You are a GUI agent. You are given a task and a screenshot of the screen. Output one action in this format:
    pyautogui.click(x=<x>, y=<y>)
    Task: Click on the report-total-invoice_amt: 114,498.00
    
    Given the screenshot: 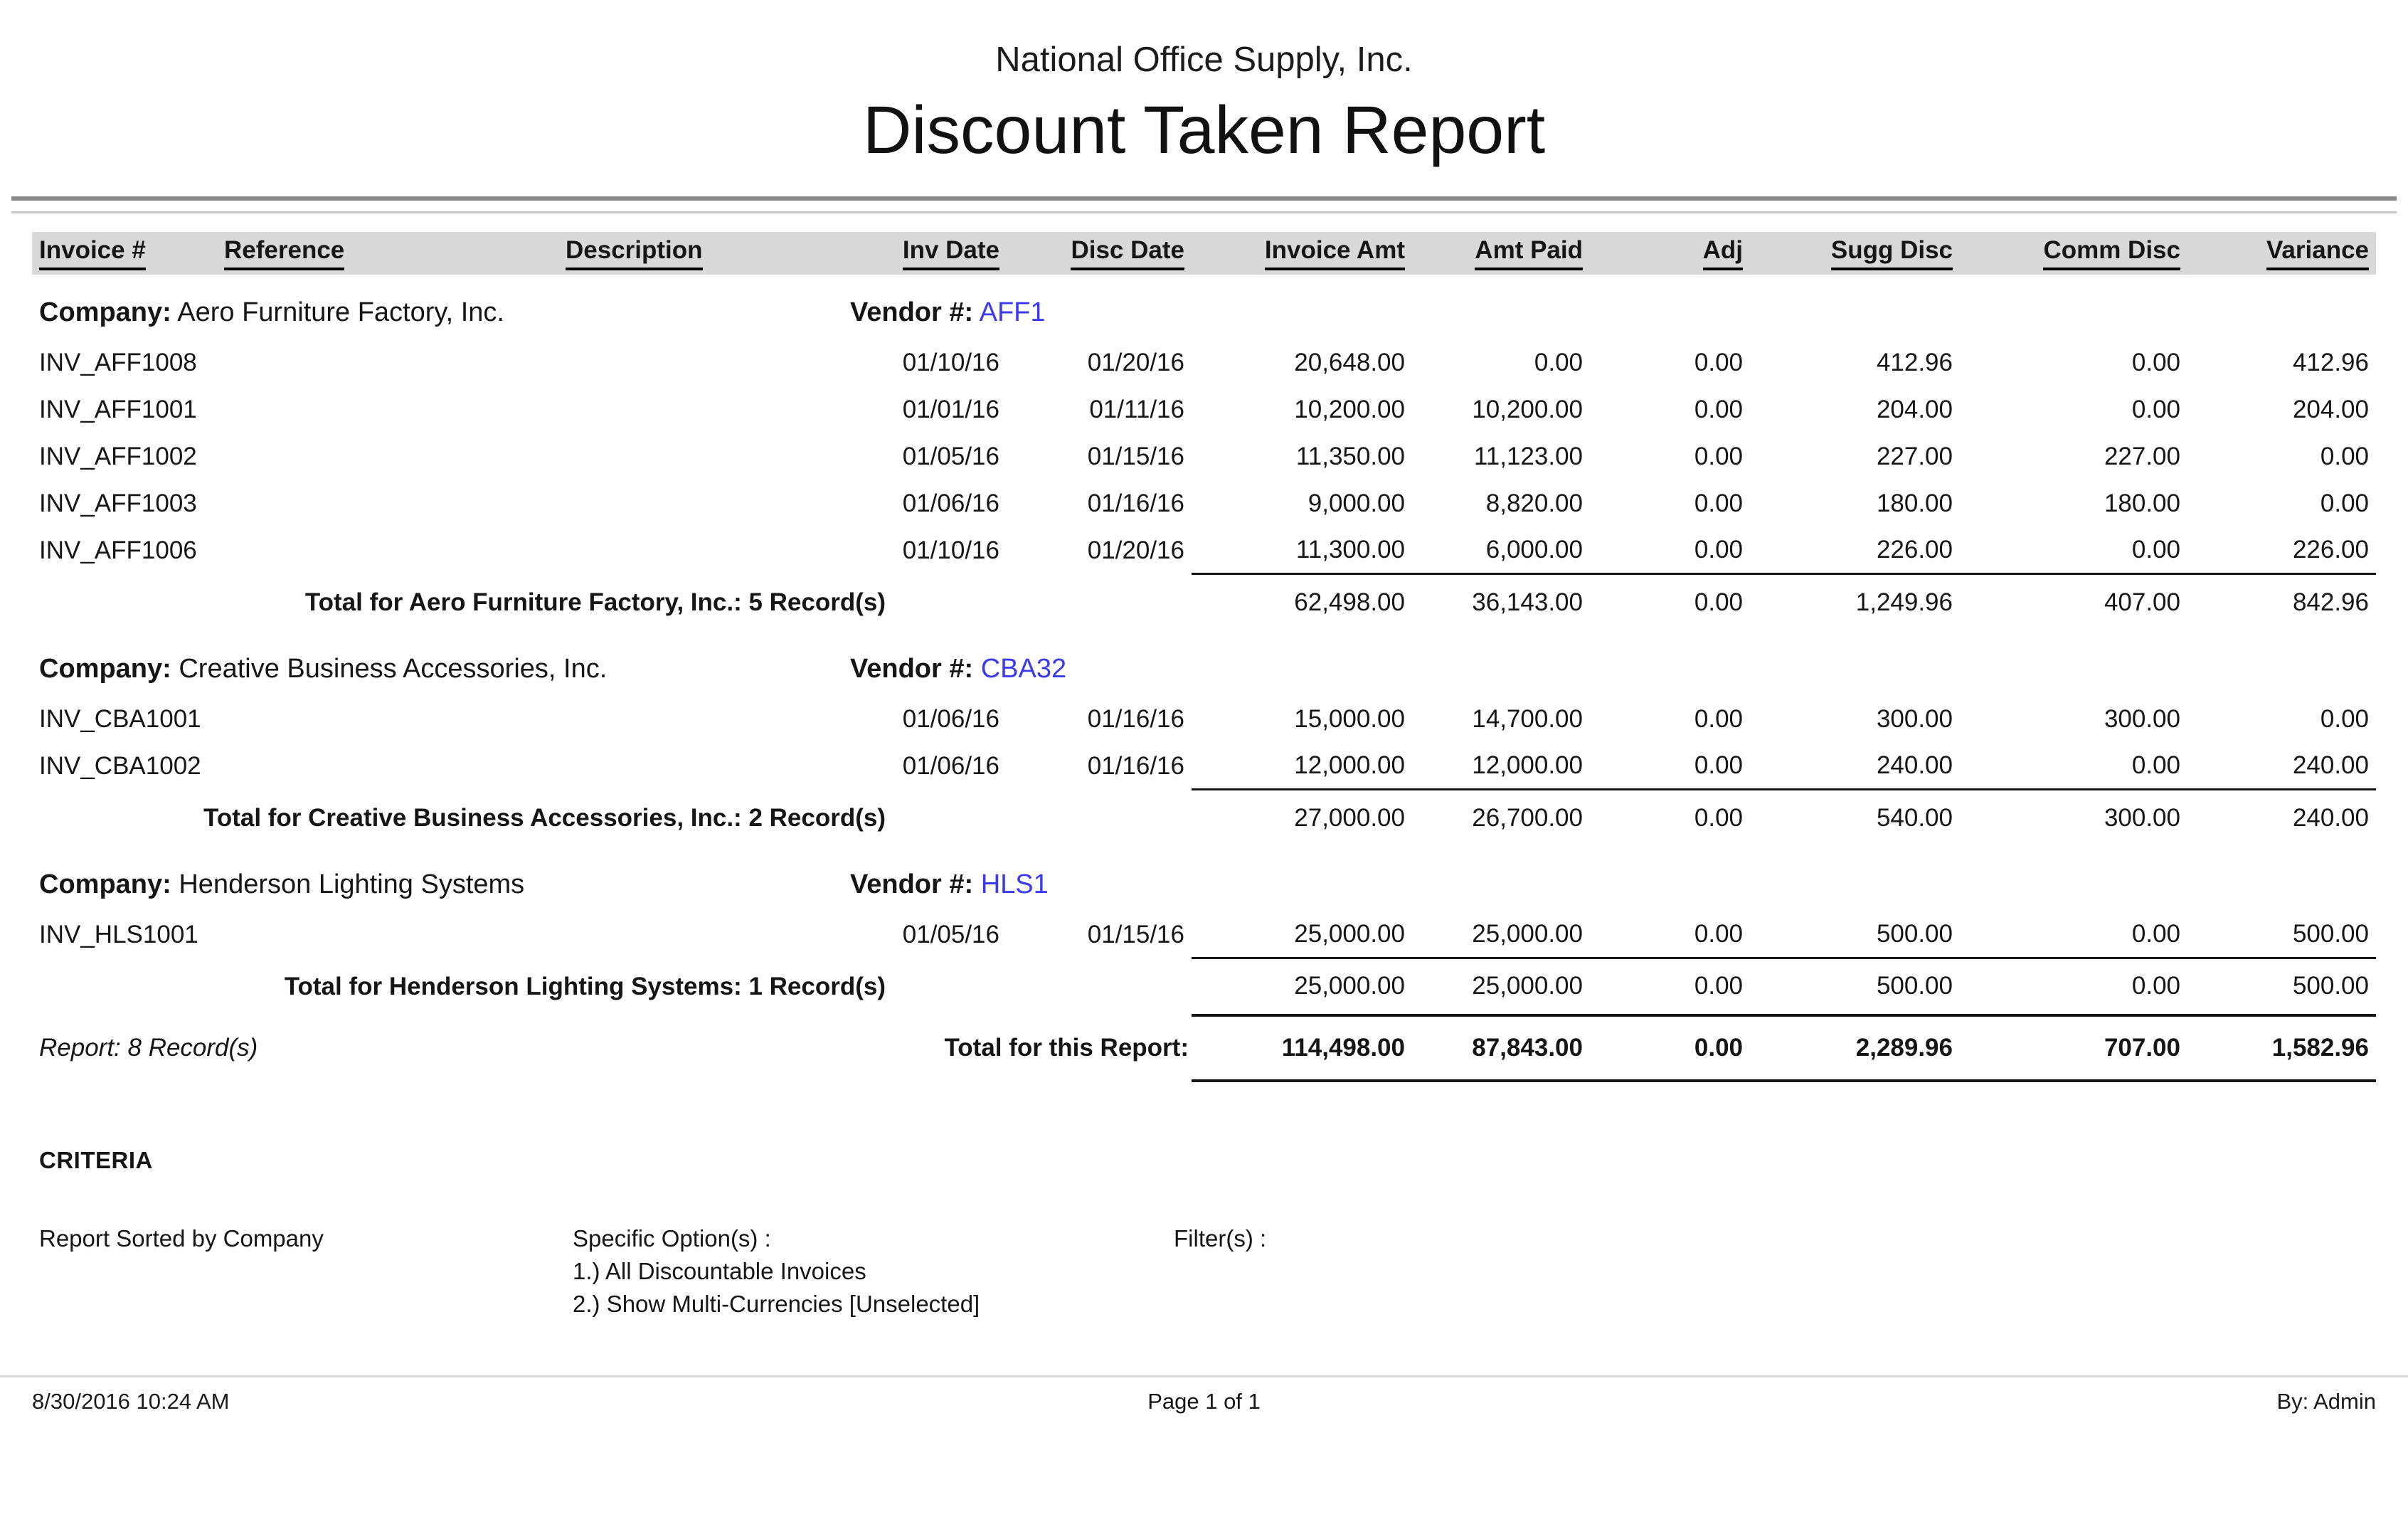 What is the action you would take?
    pyautogui.click(x=1302, y=1047)
    